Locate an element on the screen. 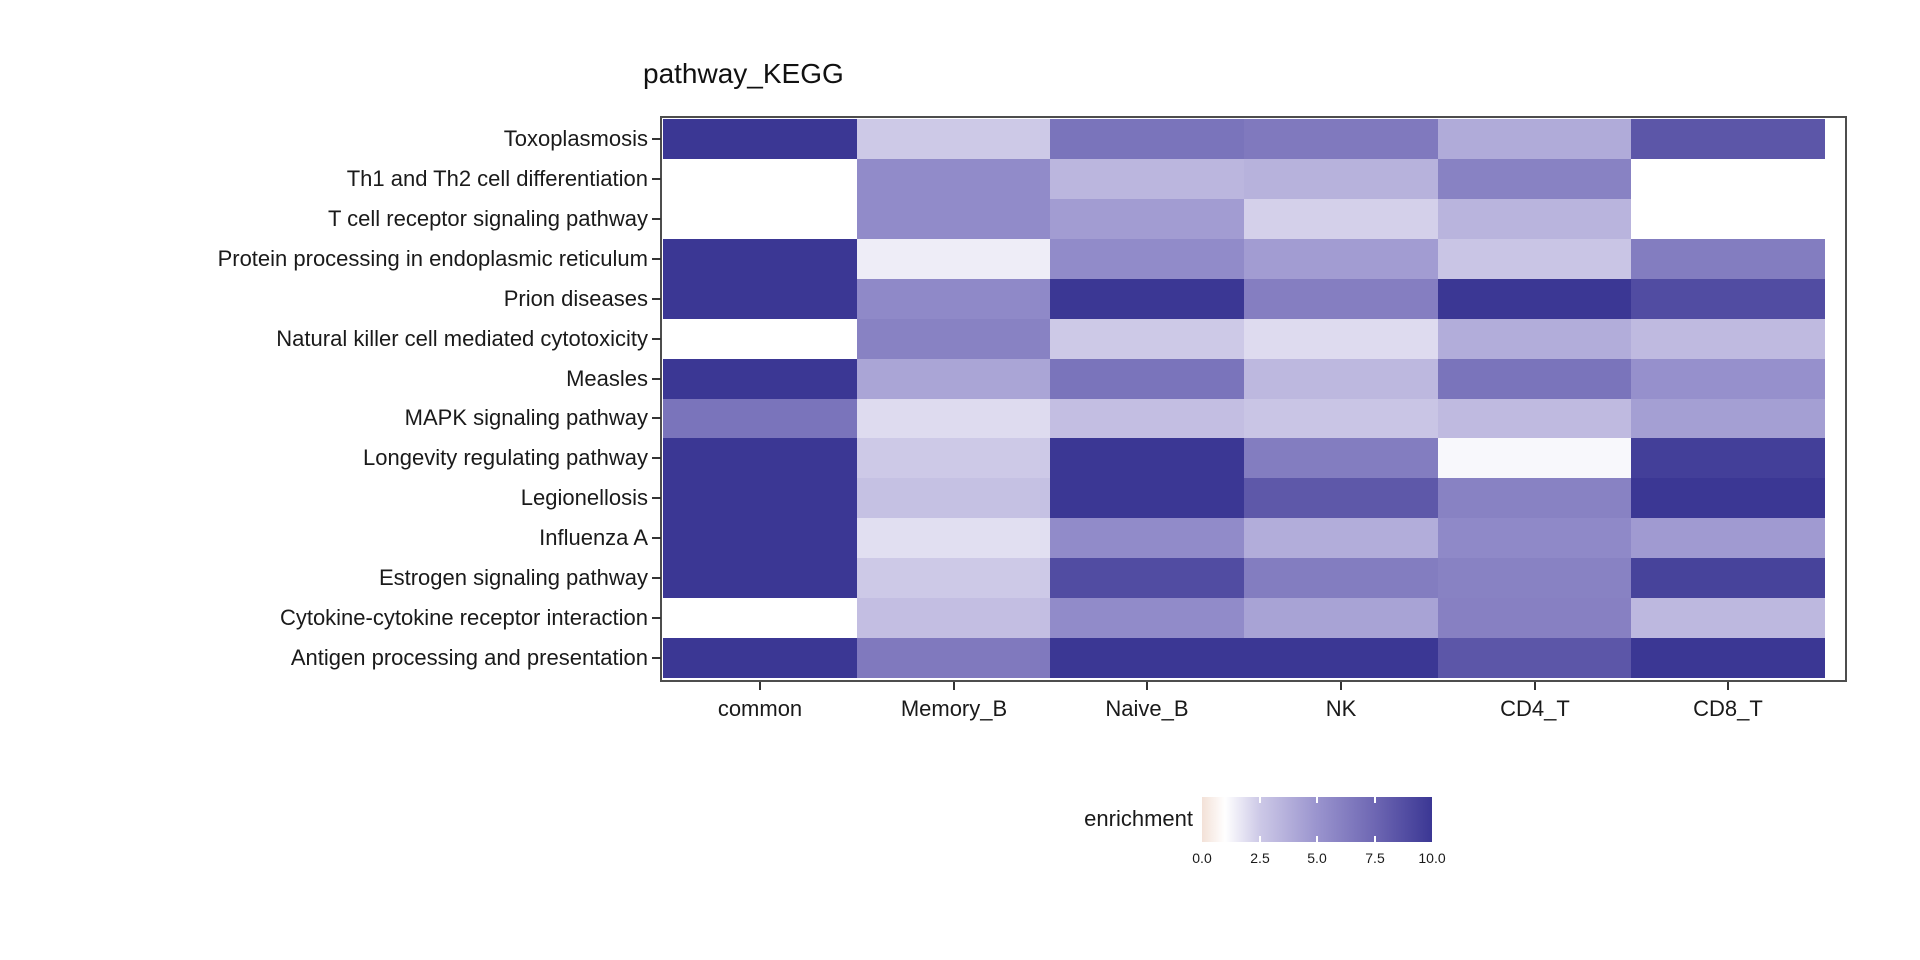 This screenshot has width=1920, height=960. x-axis-label: Naive_B is located at coordinates (1147, 708).